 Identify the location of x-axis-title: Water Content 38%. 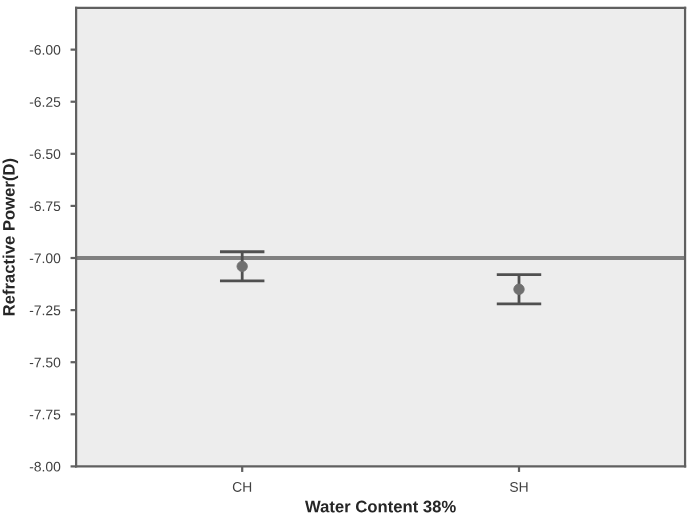
(380, 506).